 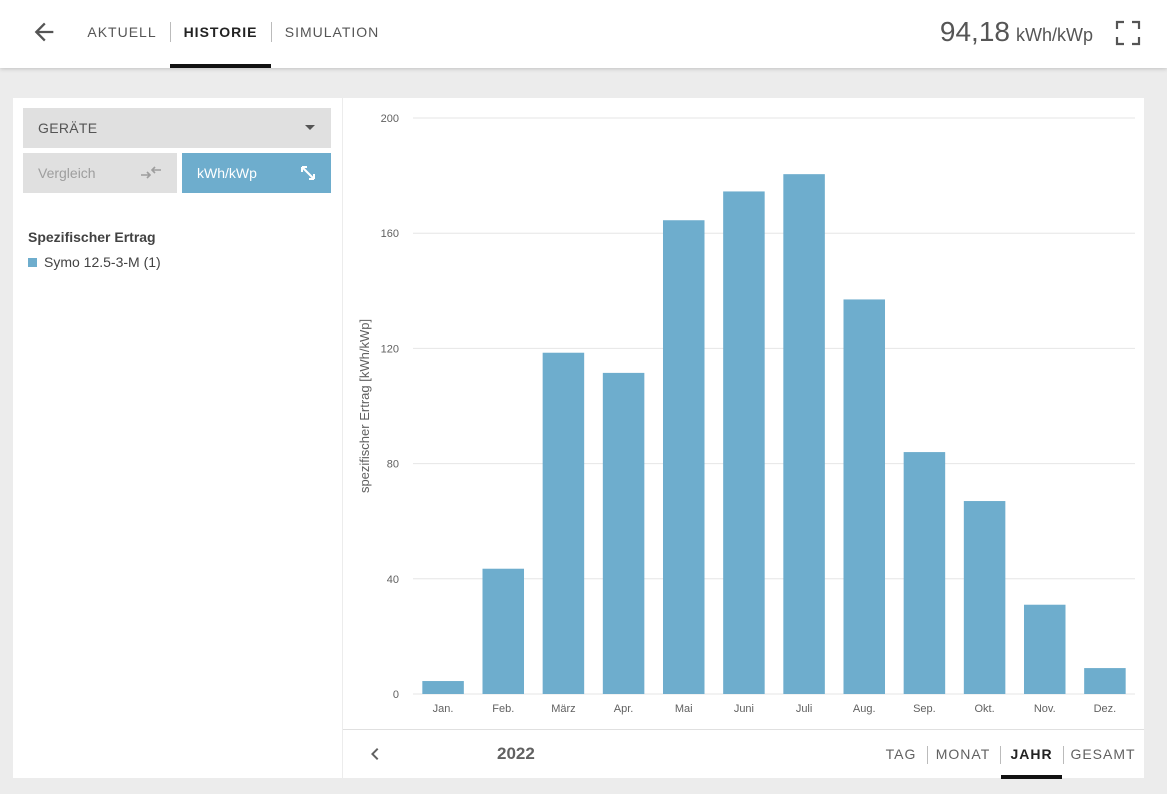 I want to click on total-yield-unit: kWh/kWp, so click(x=1054, y=35).